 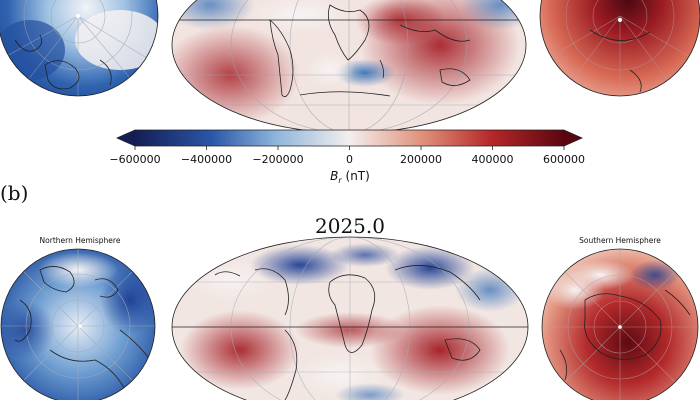 I want to click on colorbar-ticks: −600000 −400000 −200000 0 200000 400000 600000, so click(x=347, y=156).